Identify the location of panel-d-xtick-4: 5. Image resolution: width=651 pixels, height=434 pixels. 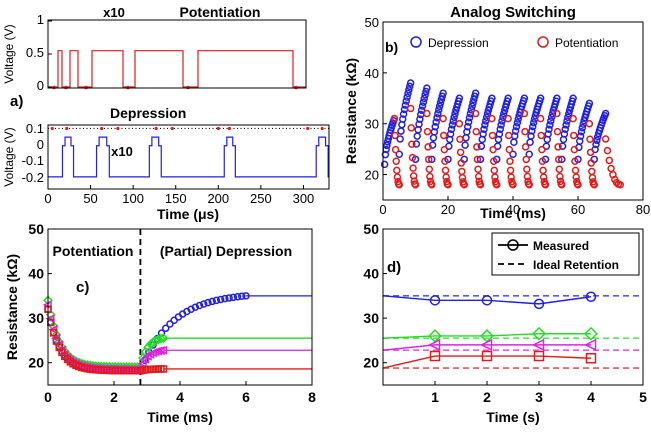
(643, 397).